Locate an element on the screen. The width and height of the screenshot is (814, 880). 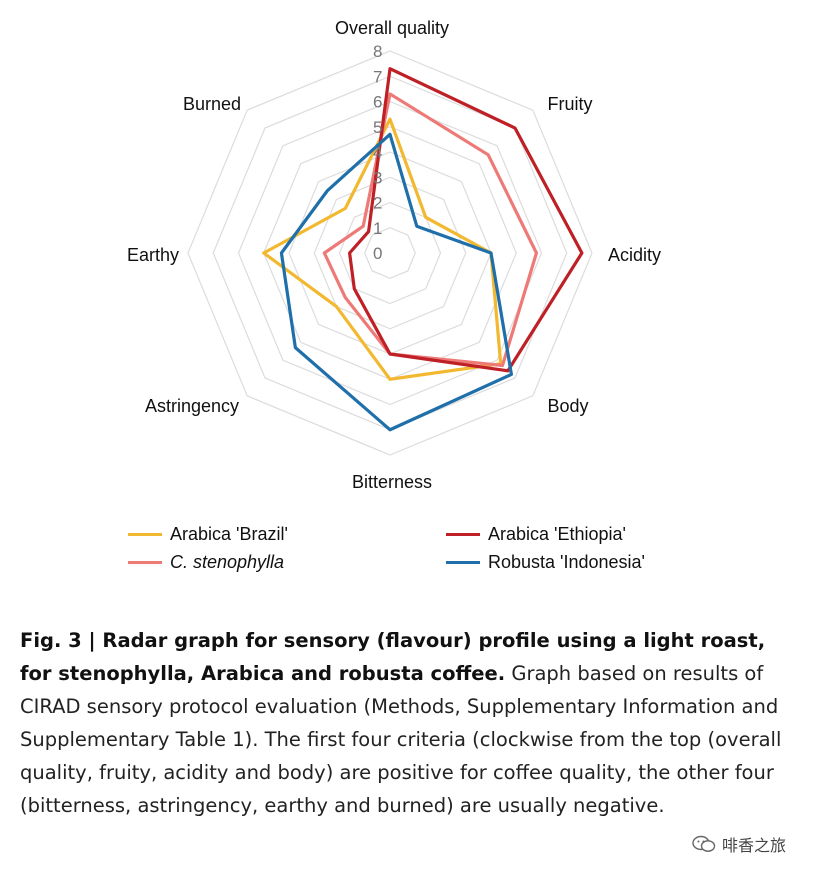
legend-item-robusta-indonesia: Robusta 'Indonesia' is located at coordinates (545, 562).